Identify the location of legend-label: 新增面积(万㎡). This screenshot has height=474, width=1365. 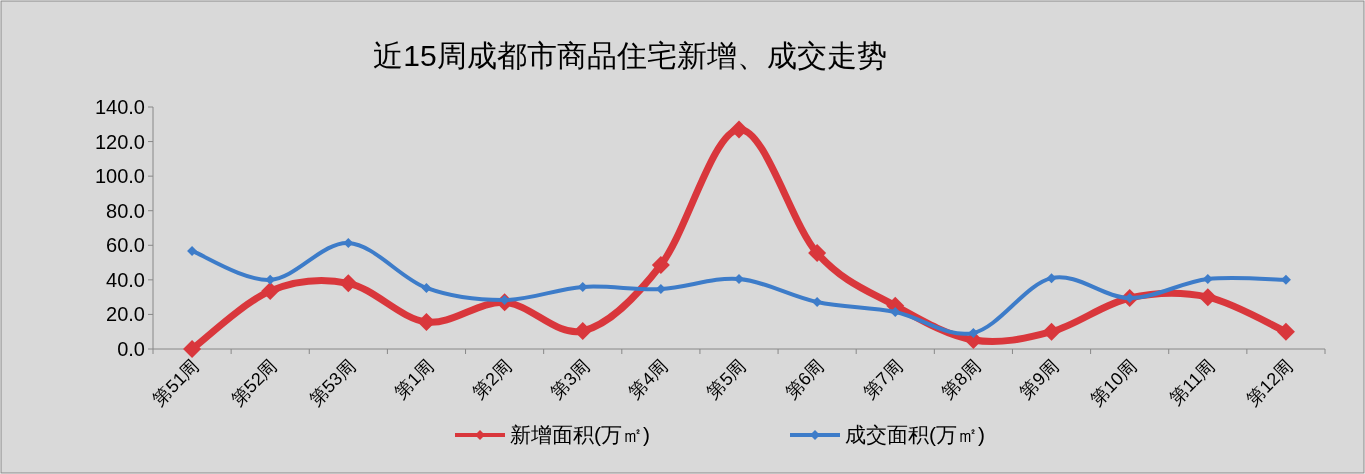
(580, 434).